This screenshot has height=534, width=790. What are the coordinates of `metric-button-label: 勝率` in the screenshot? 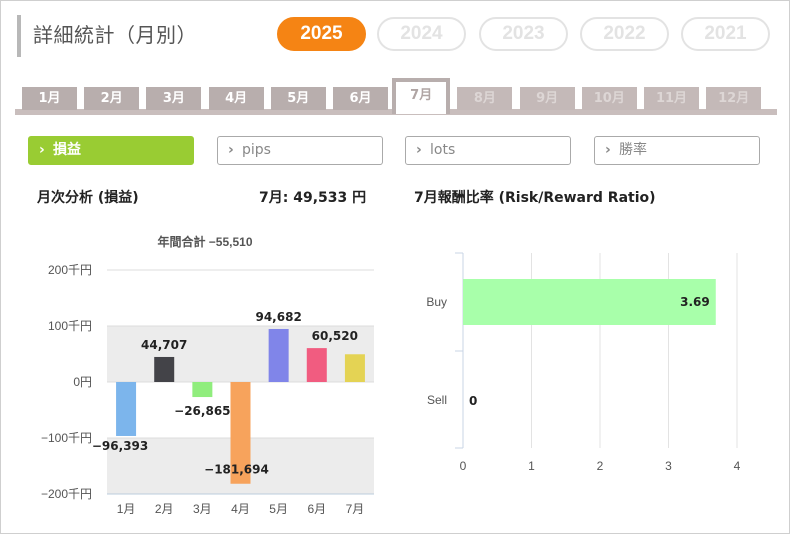 It's located at (633, 150).